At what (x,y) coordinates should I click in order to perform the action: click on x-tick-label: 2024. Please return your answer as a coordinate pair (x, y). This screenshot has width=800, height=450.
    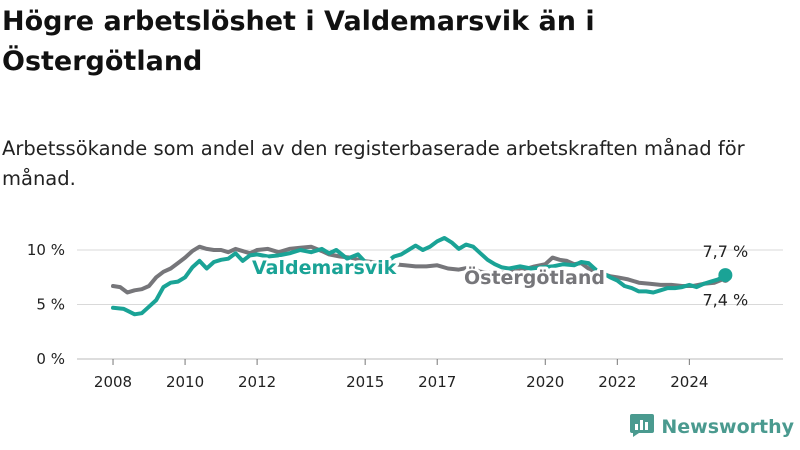
    Looking at the image, I should click on (689, 382).